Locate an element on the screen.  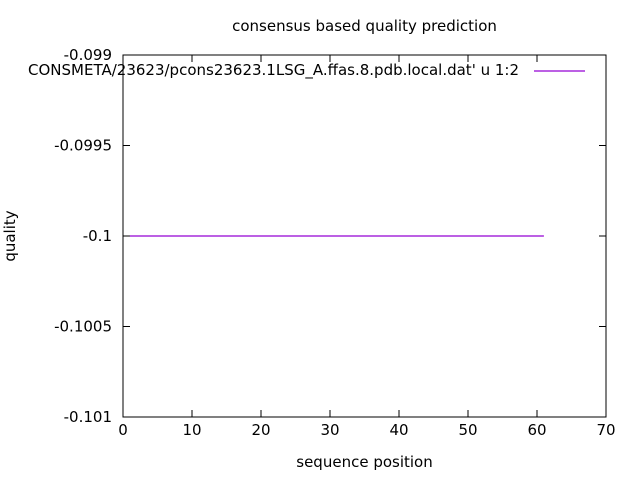
x-tick-label: 60 is located at coordinates (536, 430).